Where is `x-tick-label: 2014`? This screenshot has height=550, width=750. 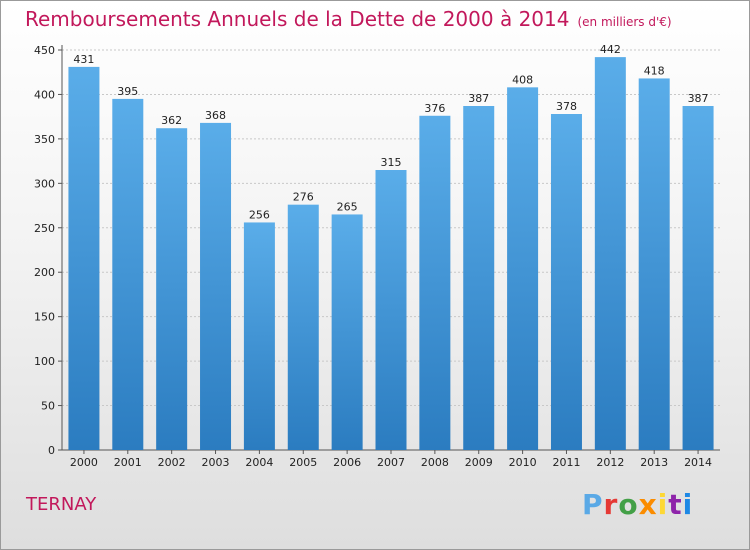 x-tick-label: 2014 is located at coordinates (698, 462).